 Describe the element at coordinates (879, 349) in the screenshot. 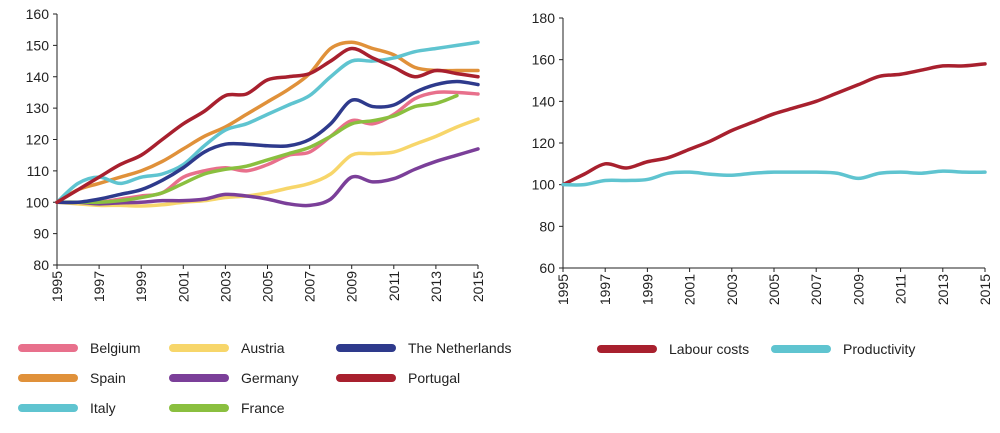

I see `legend-label-productivity: Productivity` at that location.